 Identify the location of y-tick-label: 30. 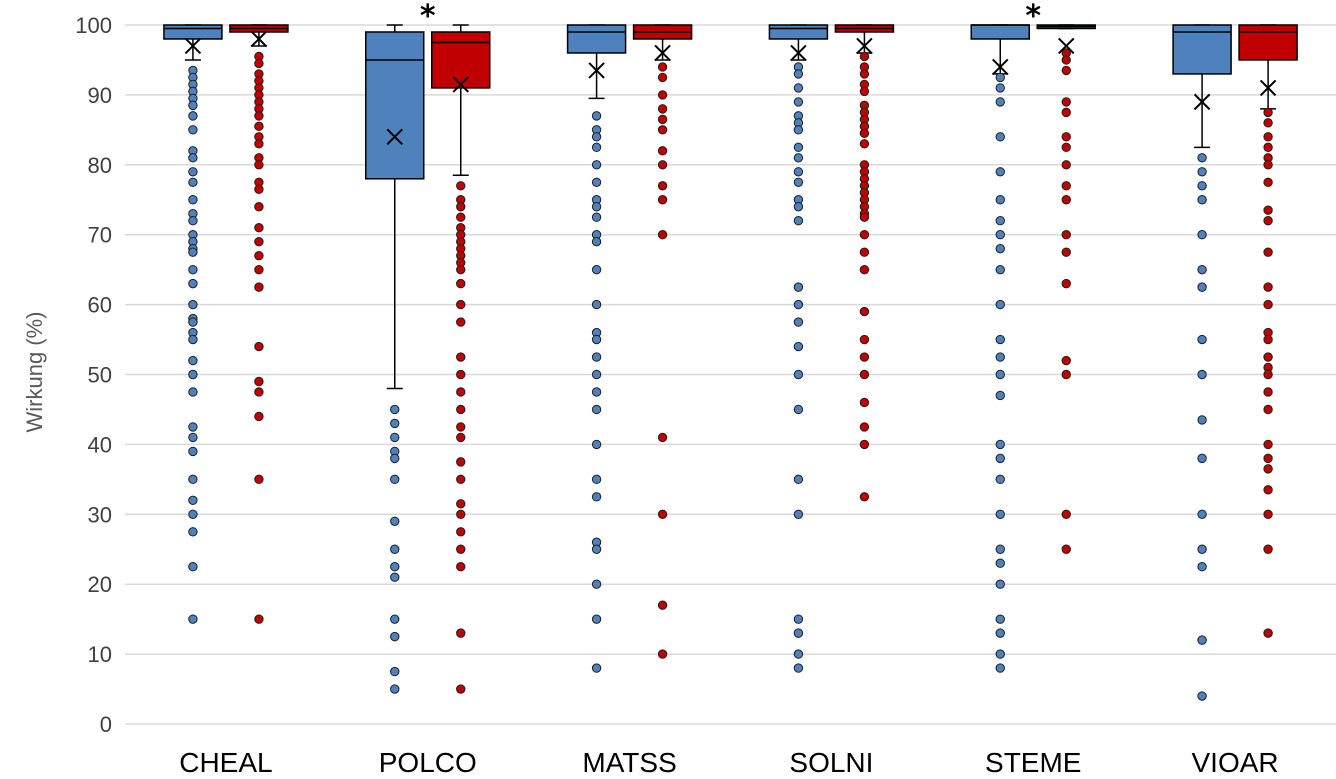
(100, 514).